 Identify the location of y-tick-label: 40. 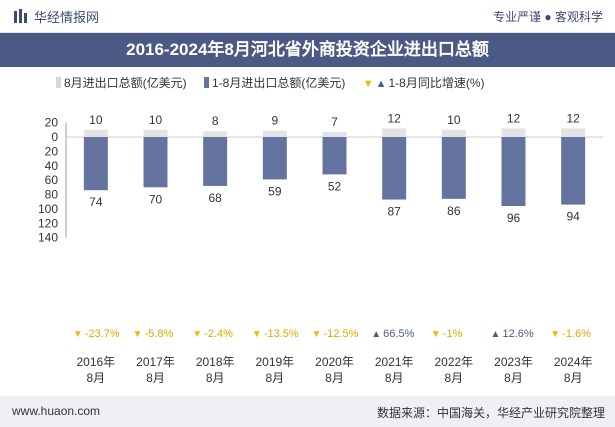
(52, 166).